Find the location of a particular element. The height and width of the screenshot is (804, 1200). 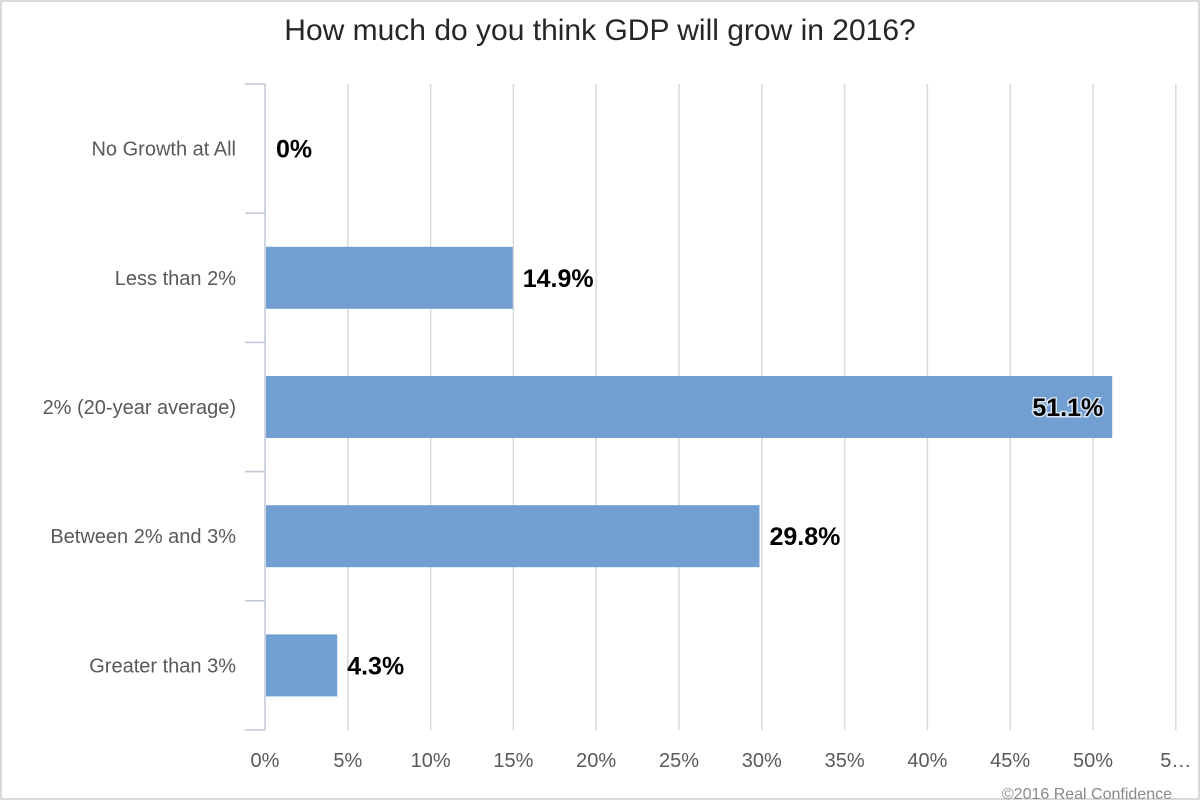

data-label: 29.8% is located at coordinates (804, 537).